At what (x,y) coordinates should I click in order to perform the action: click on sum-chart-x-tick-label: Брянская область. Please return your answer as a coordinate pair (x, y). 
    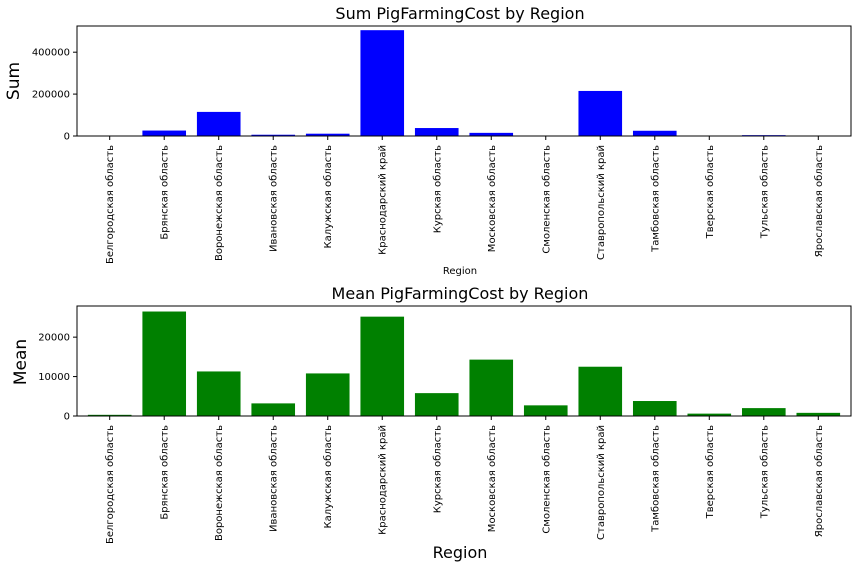
    Looking at the image, I should click on (165, 192).